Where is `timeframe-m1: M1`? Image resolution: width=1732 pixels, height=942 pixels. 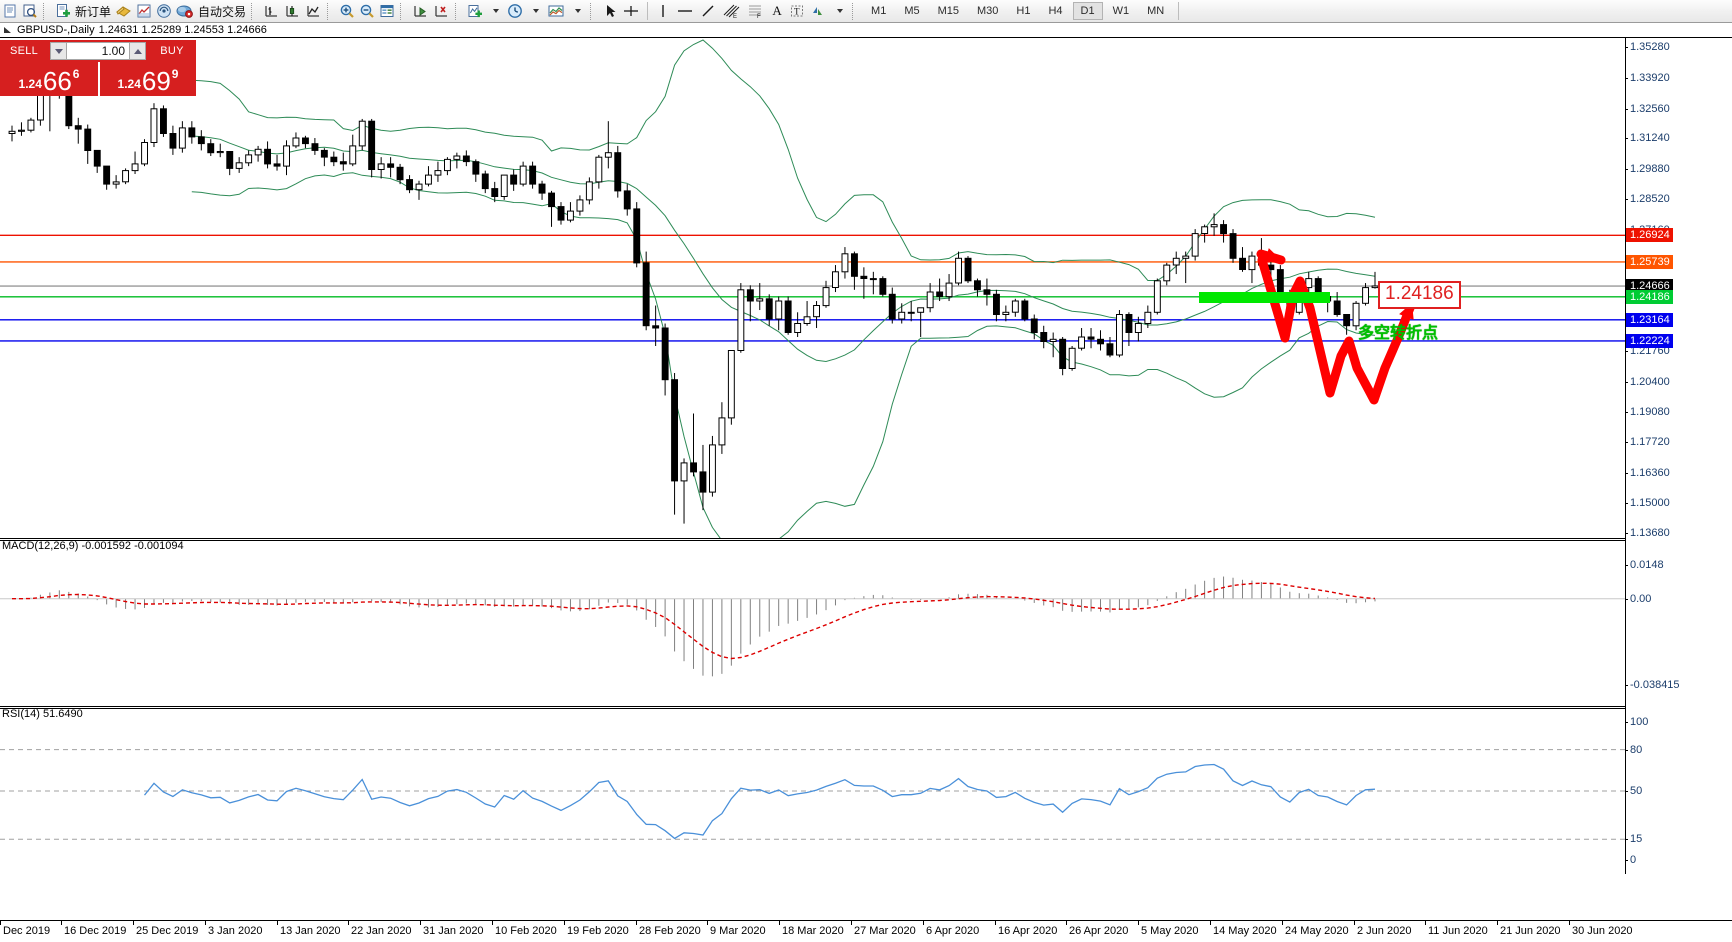 timeframe-m1: M1 is located at coordinates (879, 11).